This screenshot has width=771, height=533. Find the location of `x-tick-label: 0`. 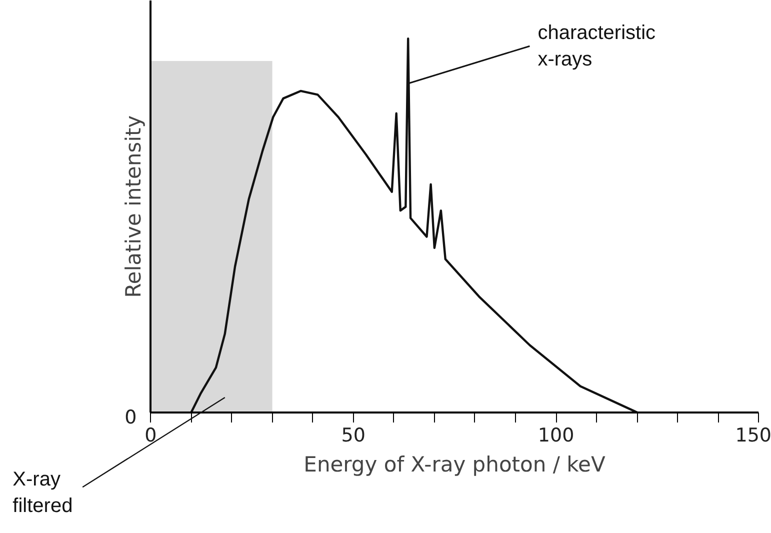

x-tick-label: 0 is located at coordinates (150, 435).